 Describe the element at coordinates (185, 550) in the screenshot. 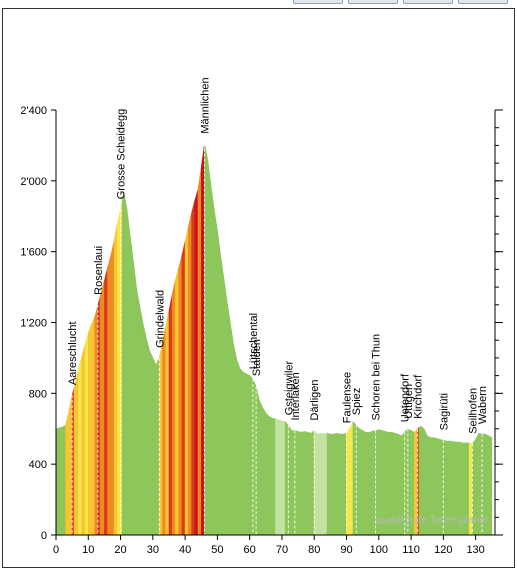

I see `x-tick-label: 40` at that location.